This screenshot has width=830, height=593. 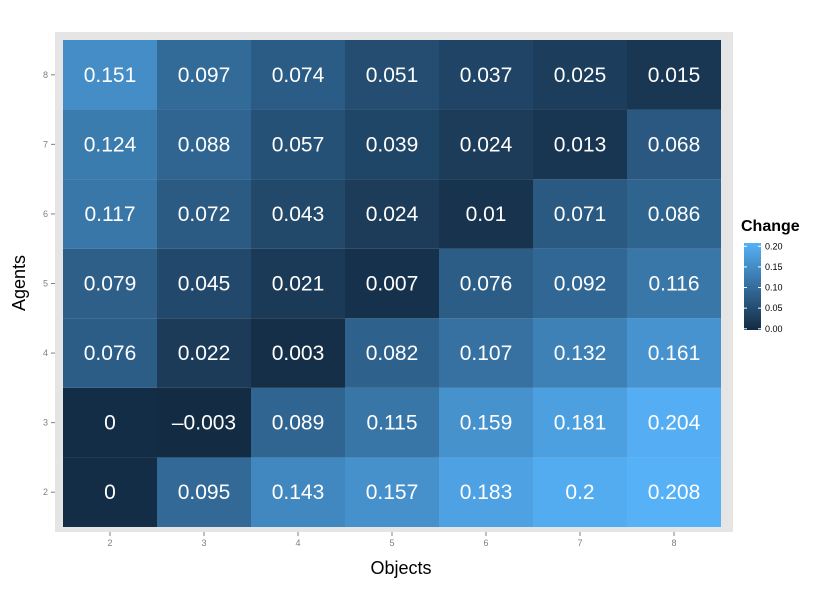 What do you see at coordinates (674, 353) in the screenshot?
I see `cell-value-label: 0.161` at bounding box center [674, 353].